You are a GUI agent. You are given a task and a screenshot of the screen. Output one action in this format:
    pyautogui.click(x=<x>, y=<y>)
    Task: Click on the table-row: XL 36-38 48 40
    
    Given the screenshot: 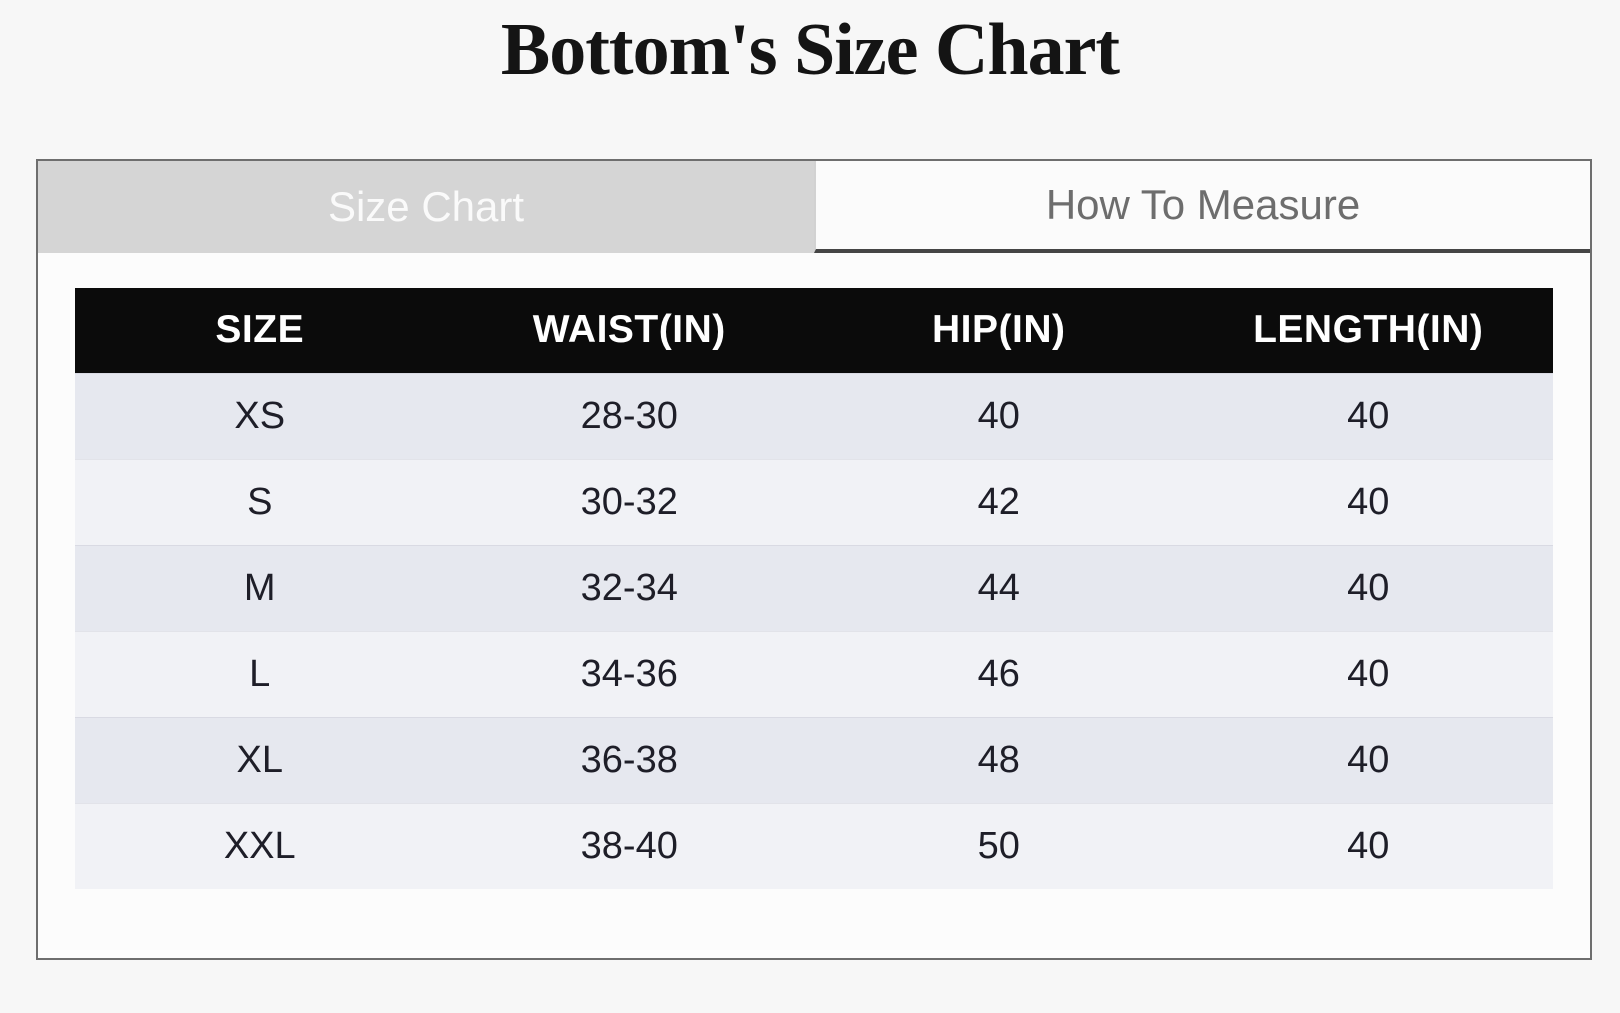 What is the action you would take?
    pyautogui.click(x=814, y=759)
    